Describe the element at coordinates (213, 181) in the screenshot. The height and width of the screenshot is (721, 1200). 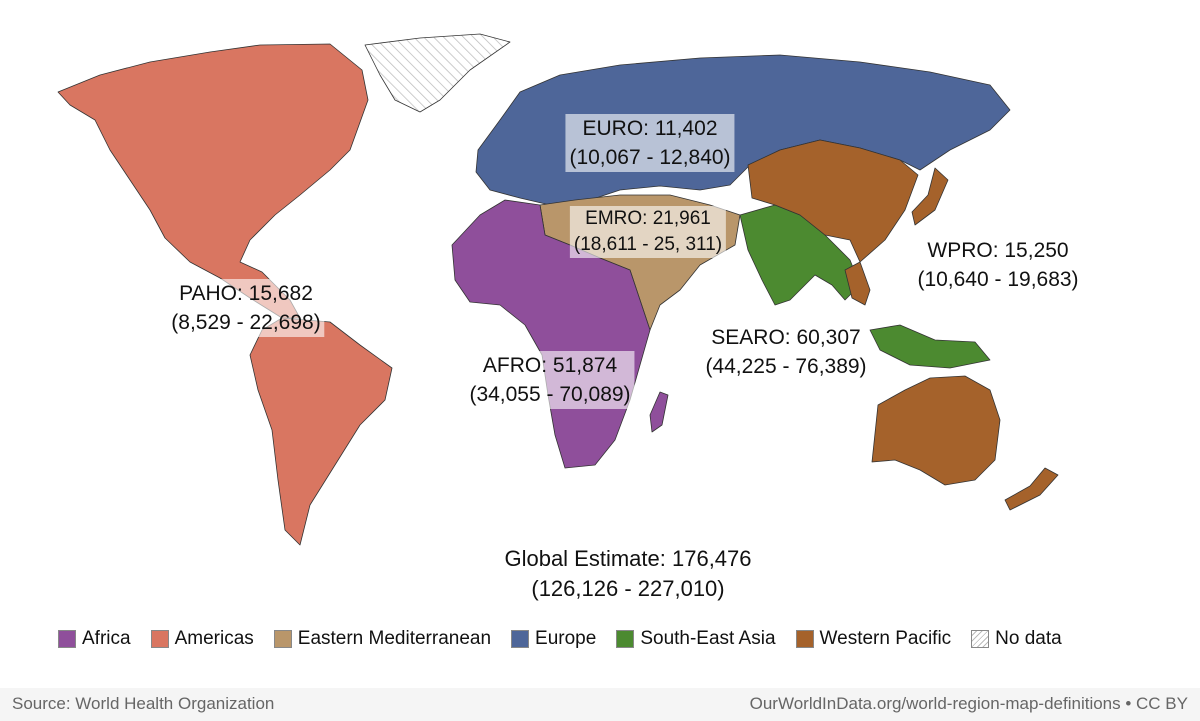
I see `north-america` at that location.